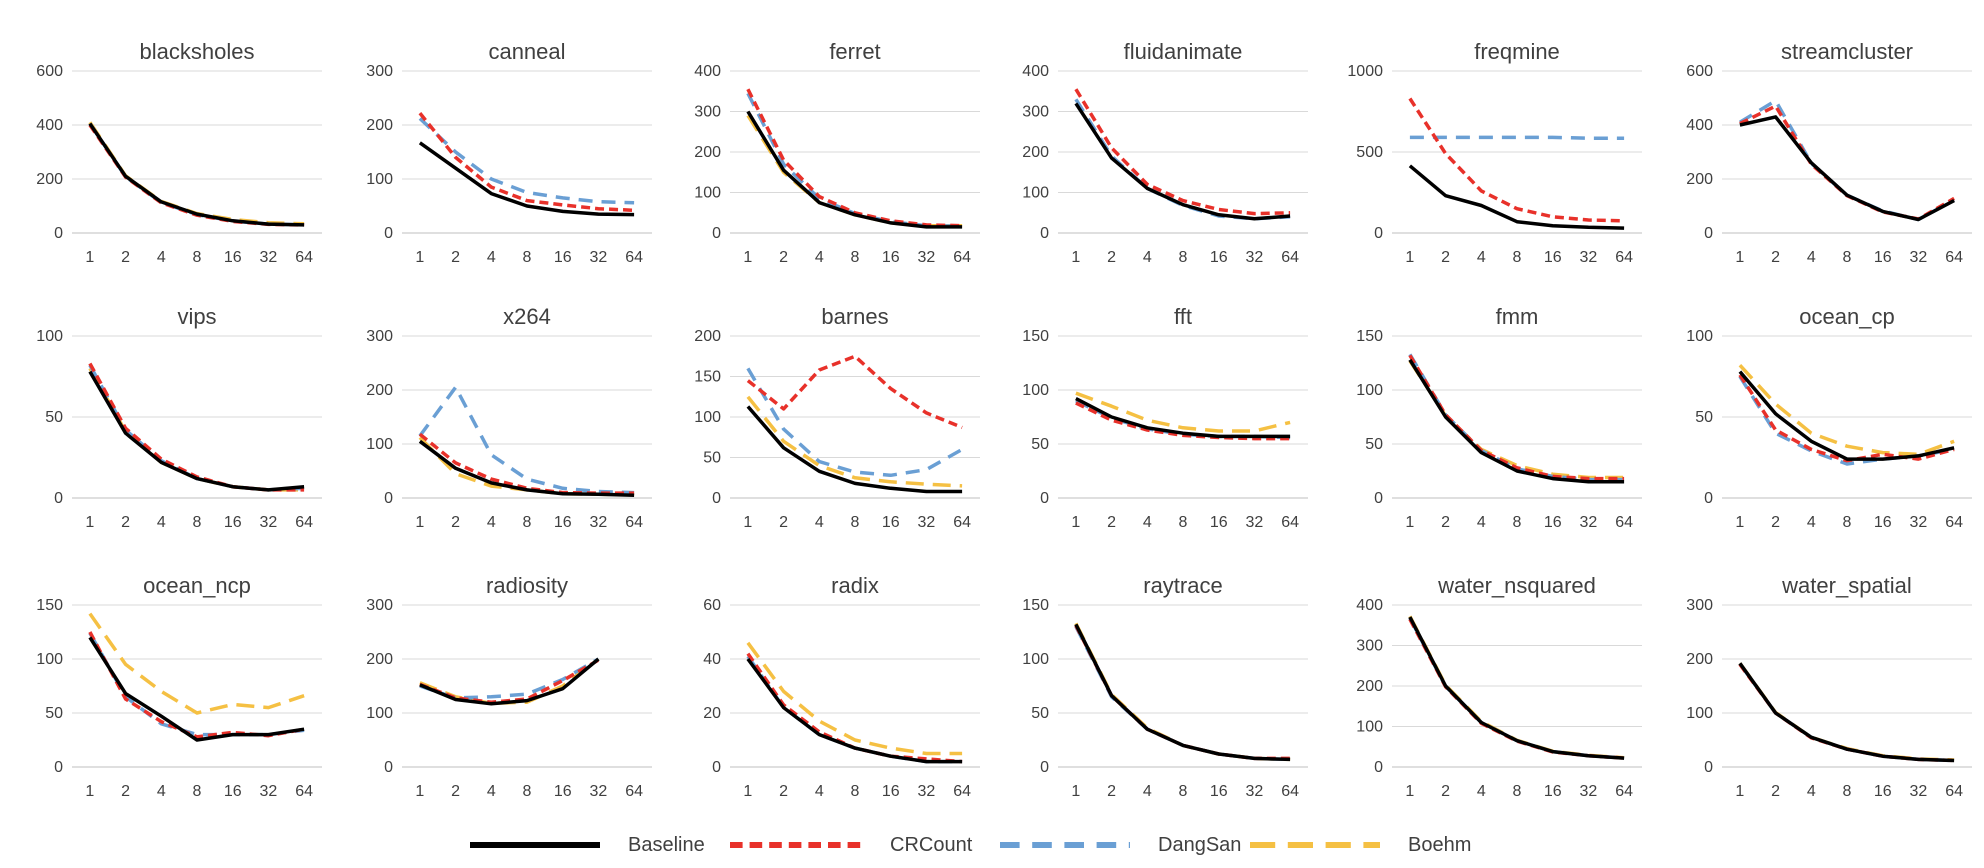 This screenshot has width=1984, height=868. What do you see at coordinates (527, 585) in the screenshot?
I see `panel-title: radiosity` at bounding box center [527, 585].